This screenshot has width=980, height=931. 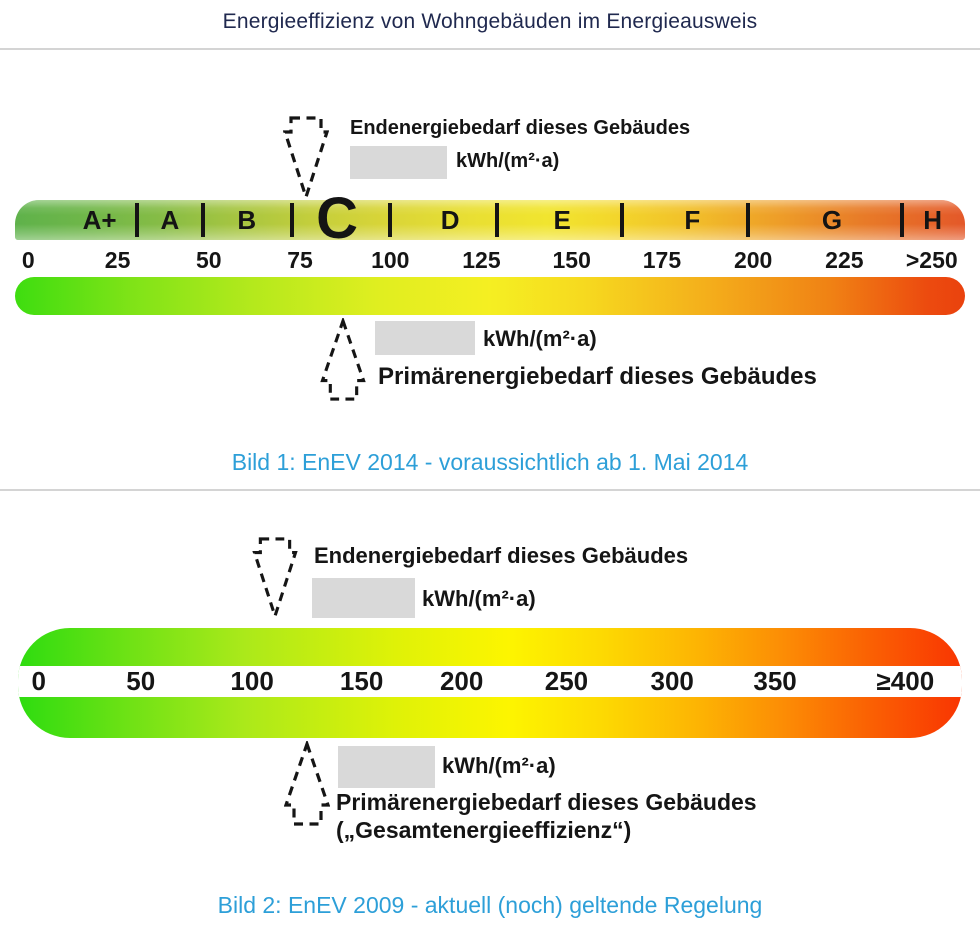 What do you see at coordinates (540, 338) in the screenshot?
I see `unit-label-2: kWh/(m²·a)` at bounding box center [540, 338].